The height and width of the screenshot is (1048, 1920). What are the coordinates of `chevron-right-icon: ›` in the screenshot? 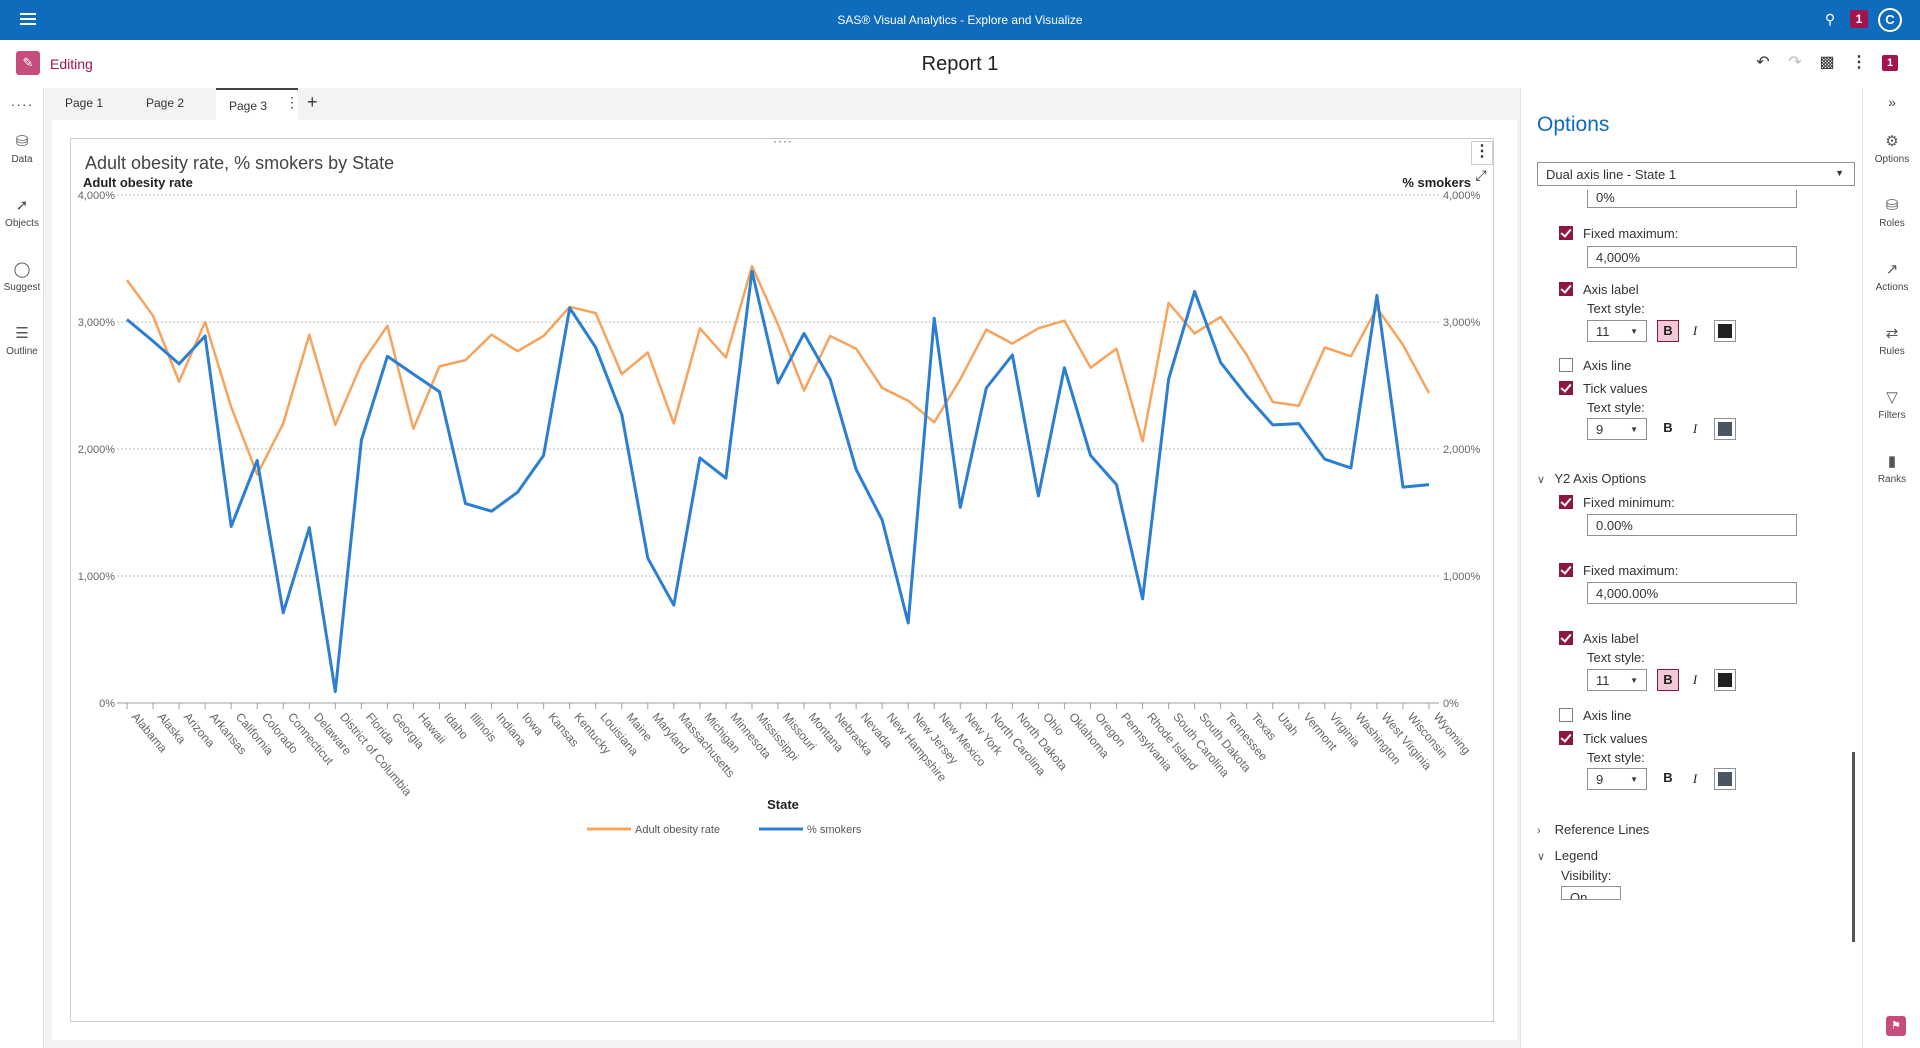 It's located at (1539, 831).